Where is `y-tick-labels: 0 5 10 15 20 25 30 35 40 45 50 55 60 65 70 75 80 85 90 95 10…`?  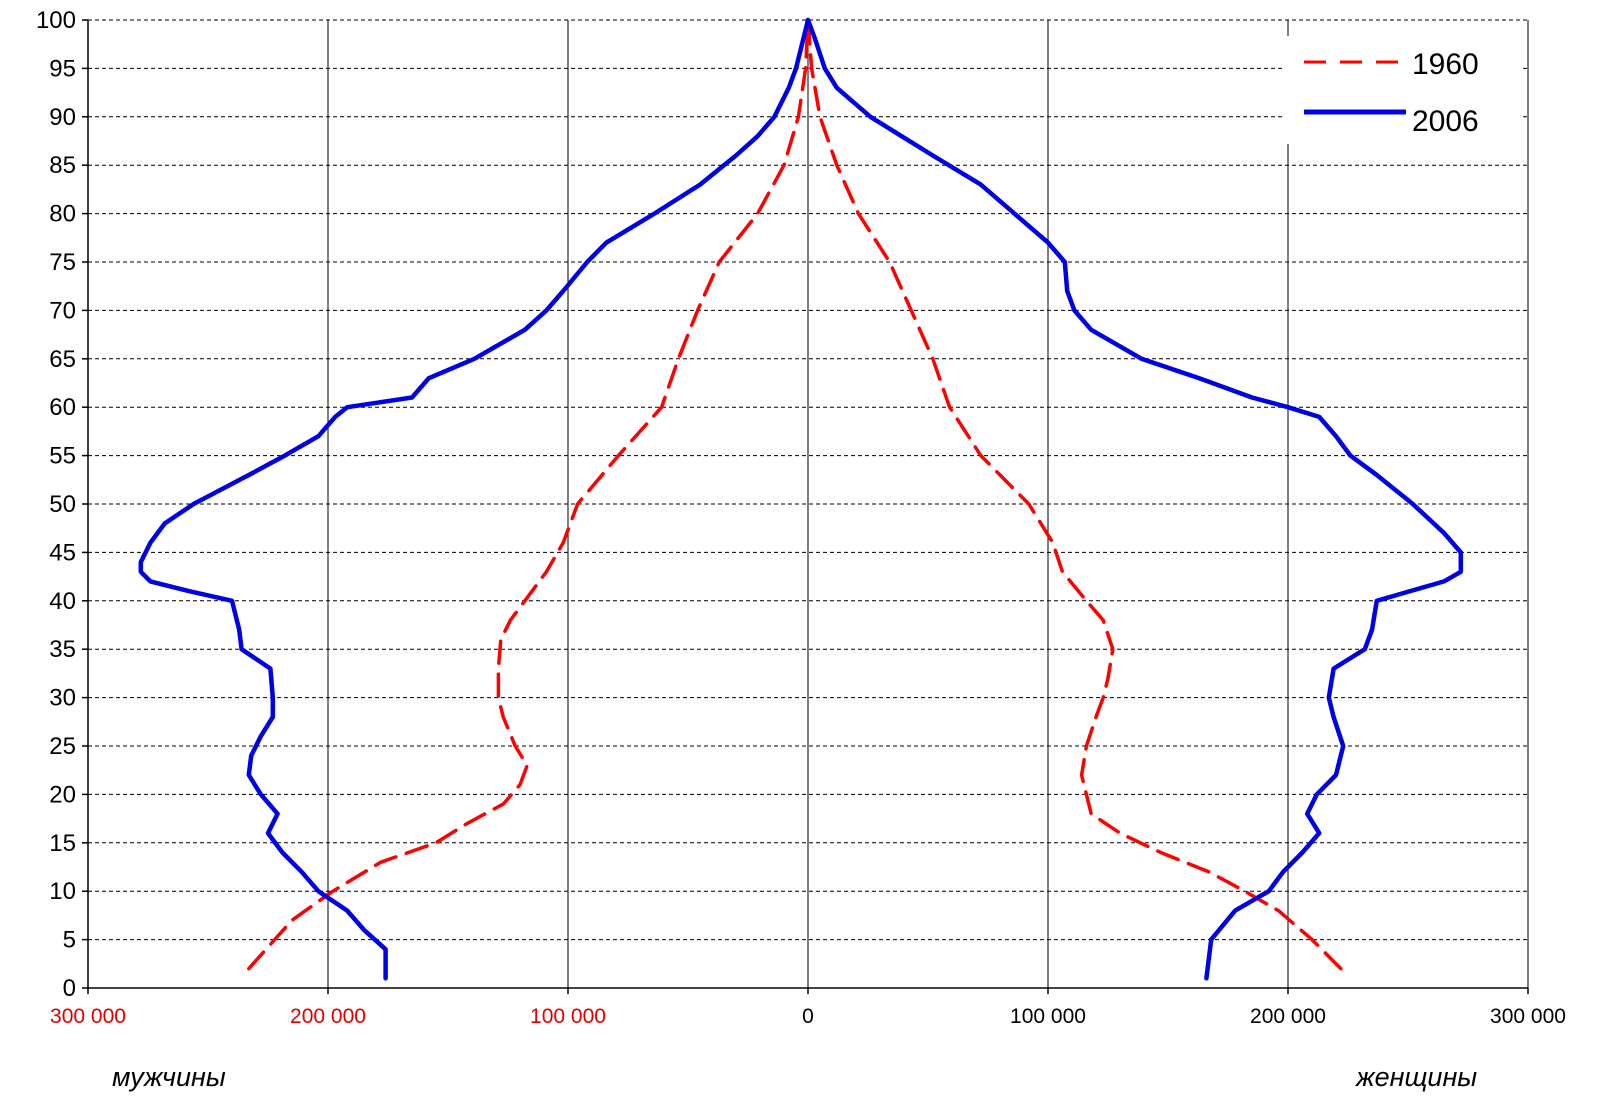
y-tick-labels: 0 5 10 15 20 25 30 35 40 45 50 55 60 65 70 75 80 85 90 95 10… is located at coordinates (56, 504).